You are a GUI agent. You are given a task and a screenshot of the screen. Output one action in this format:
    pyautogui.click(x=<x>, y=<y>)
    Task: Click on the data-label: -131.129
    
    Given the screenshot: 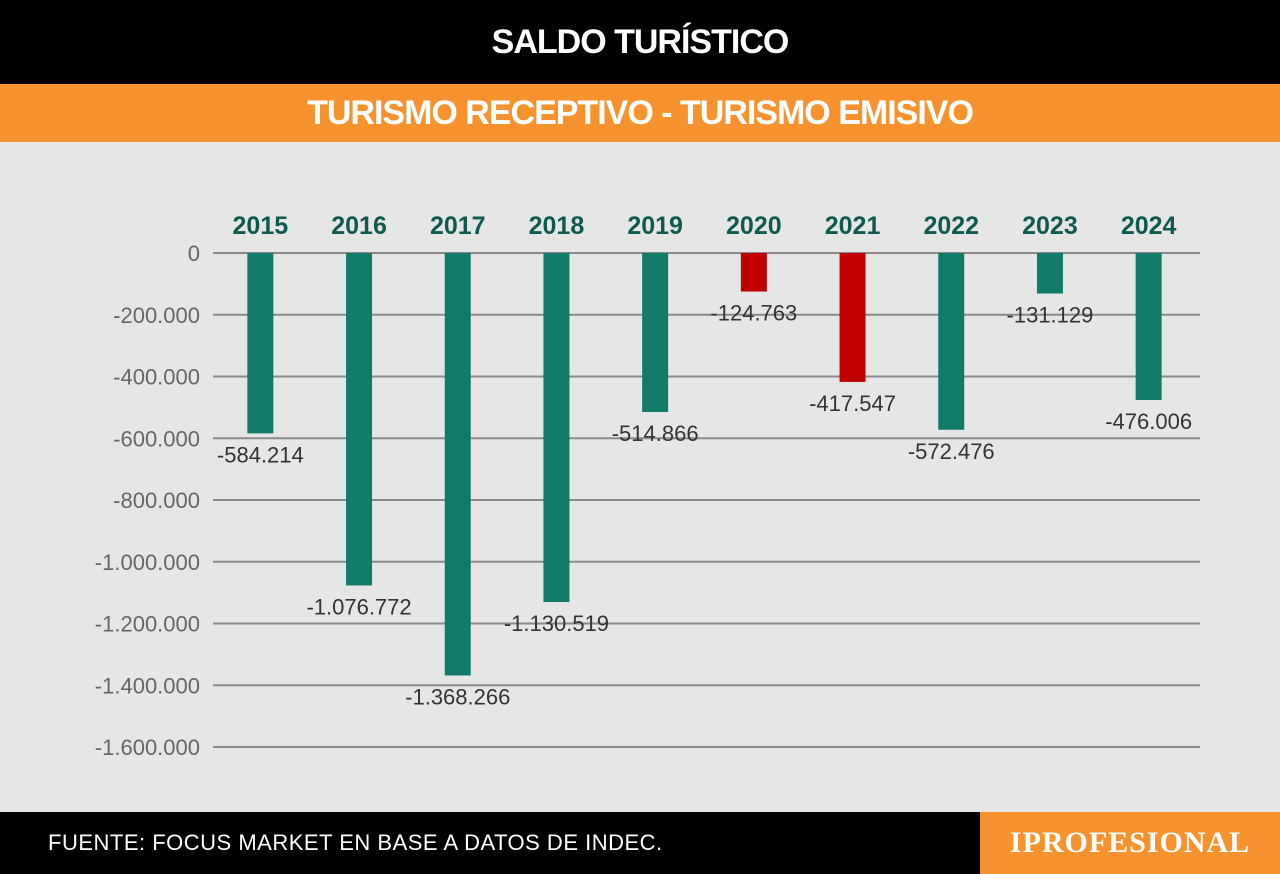 What is the action you would take?
    pyautogui.click(x=1050, y=314)
    